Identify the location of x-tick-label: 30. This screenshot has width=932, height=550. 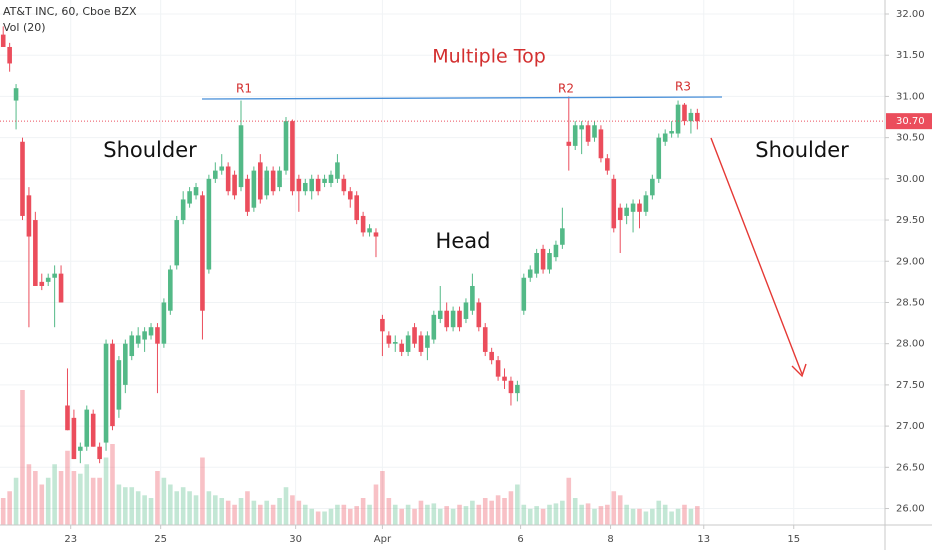
(295, 539).